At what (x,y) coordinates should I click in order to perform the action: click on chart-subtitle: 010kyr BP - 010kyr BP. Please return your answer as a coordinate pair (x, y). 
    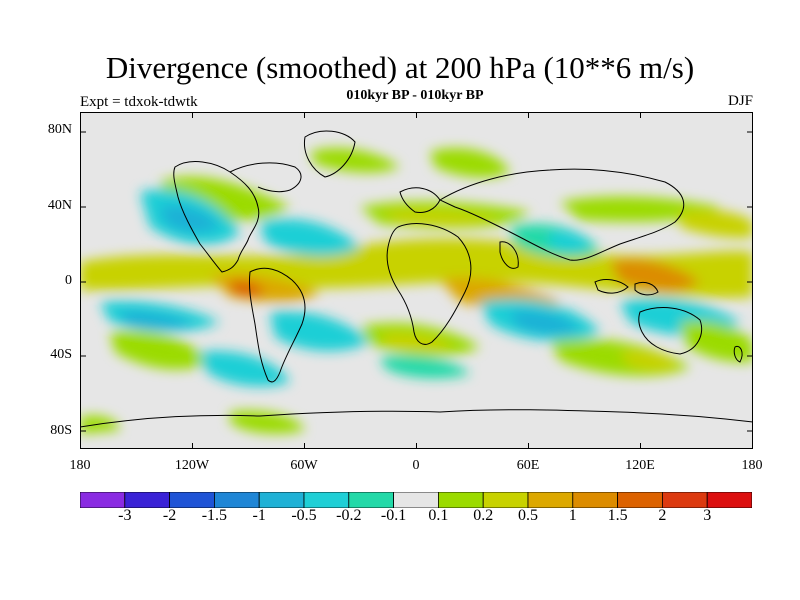
    Looking at the image, I should click on (415, 95).